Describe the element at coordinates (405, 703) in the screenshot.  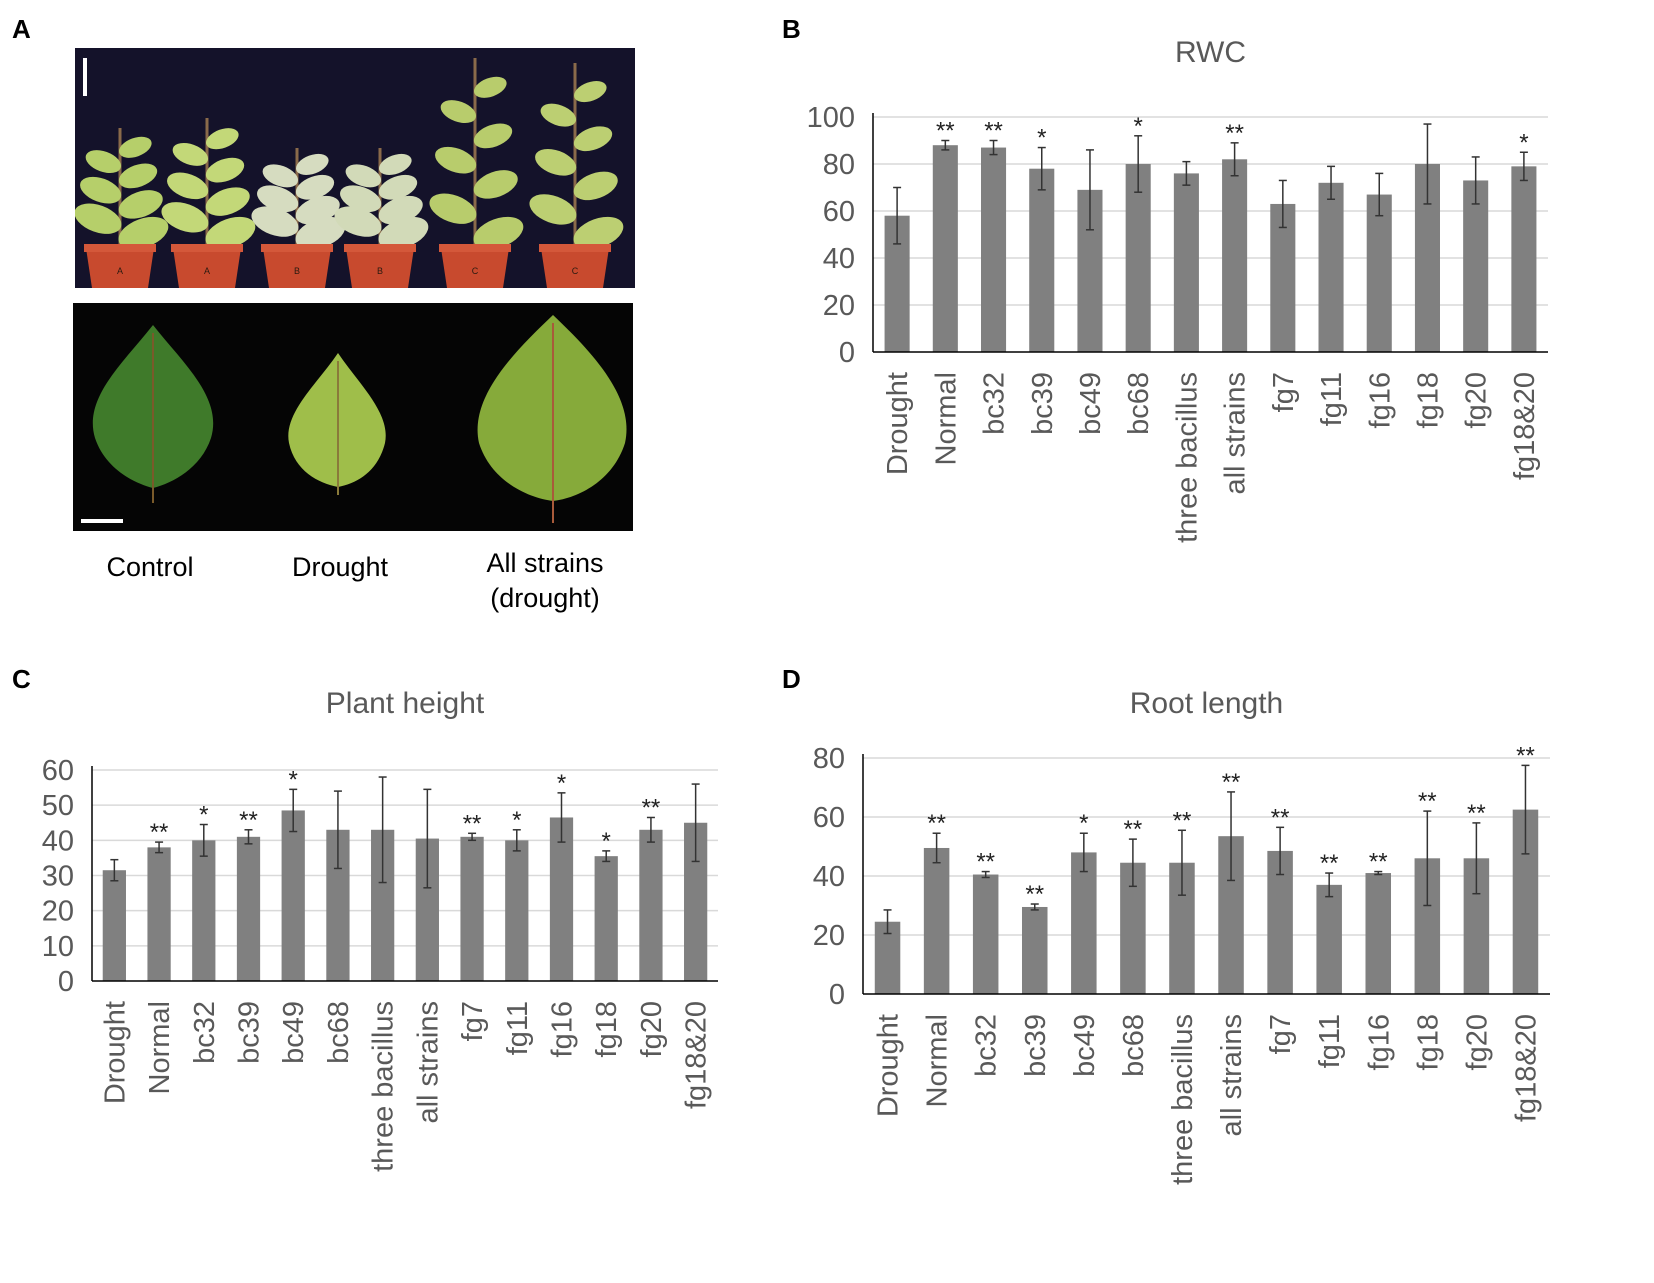
I see `chart-title: Plant height` at that location.